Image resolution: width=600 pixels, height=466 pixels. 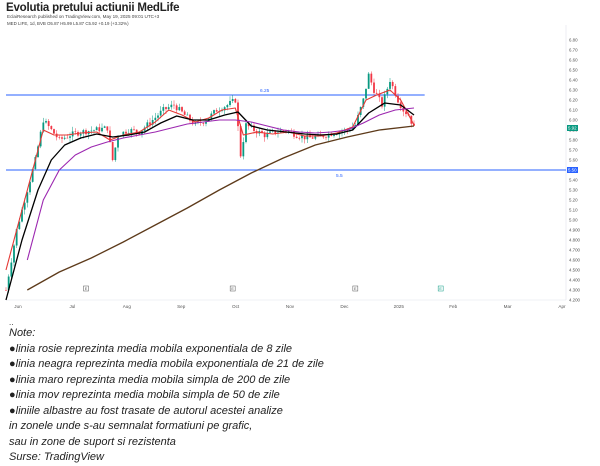 What do you see at coordinates (573, 70) in the screenshot?
I see `y-tick-label: 6.50` at bounding box center [573, 70].